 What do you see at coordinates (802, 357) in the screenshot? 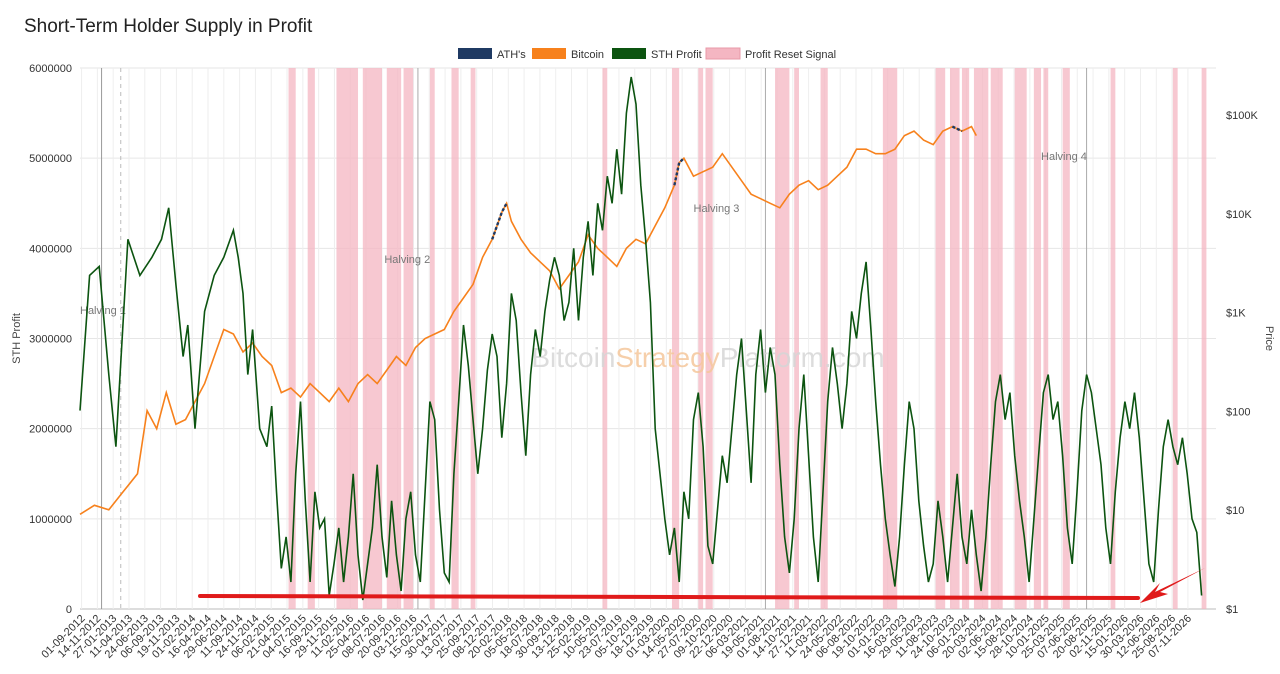
I see `watermark-part: Platform.com` at bounding box center [802, 357].